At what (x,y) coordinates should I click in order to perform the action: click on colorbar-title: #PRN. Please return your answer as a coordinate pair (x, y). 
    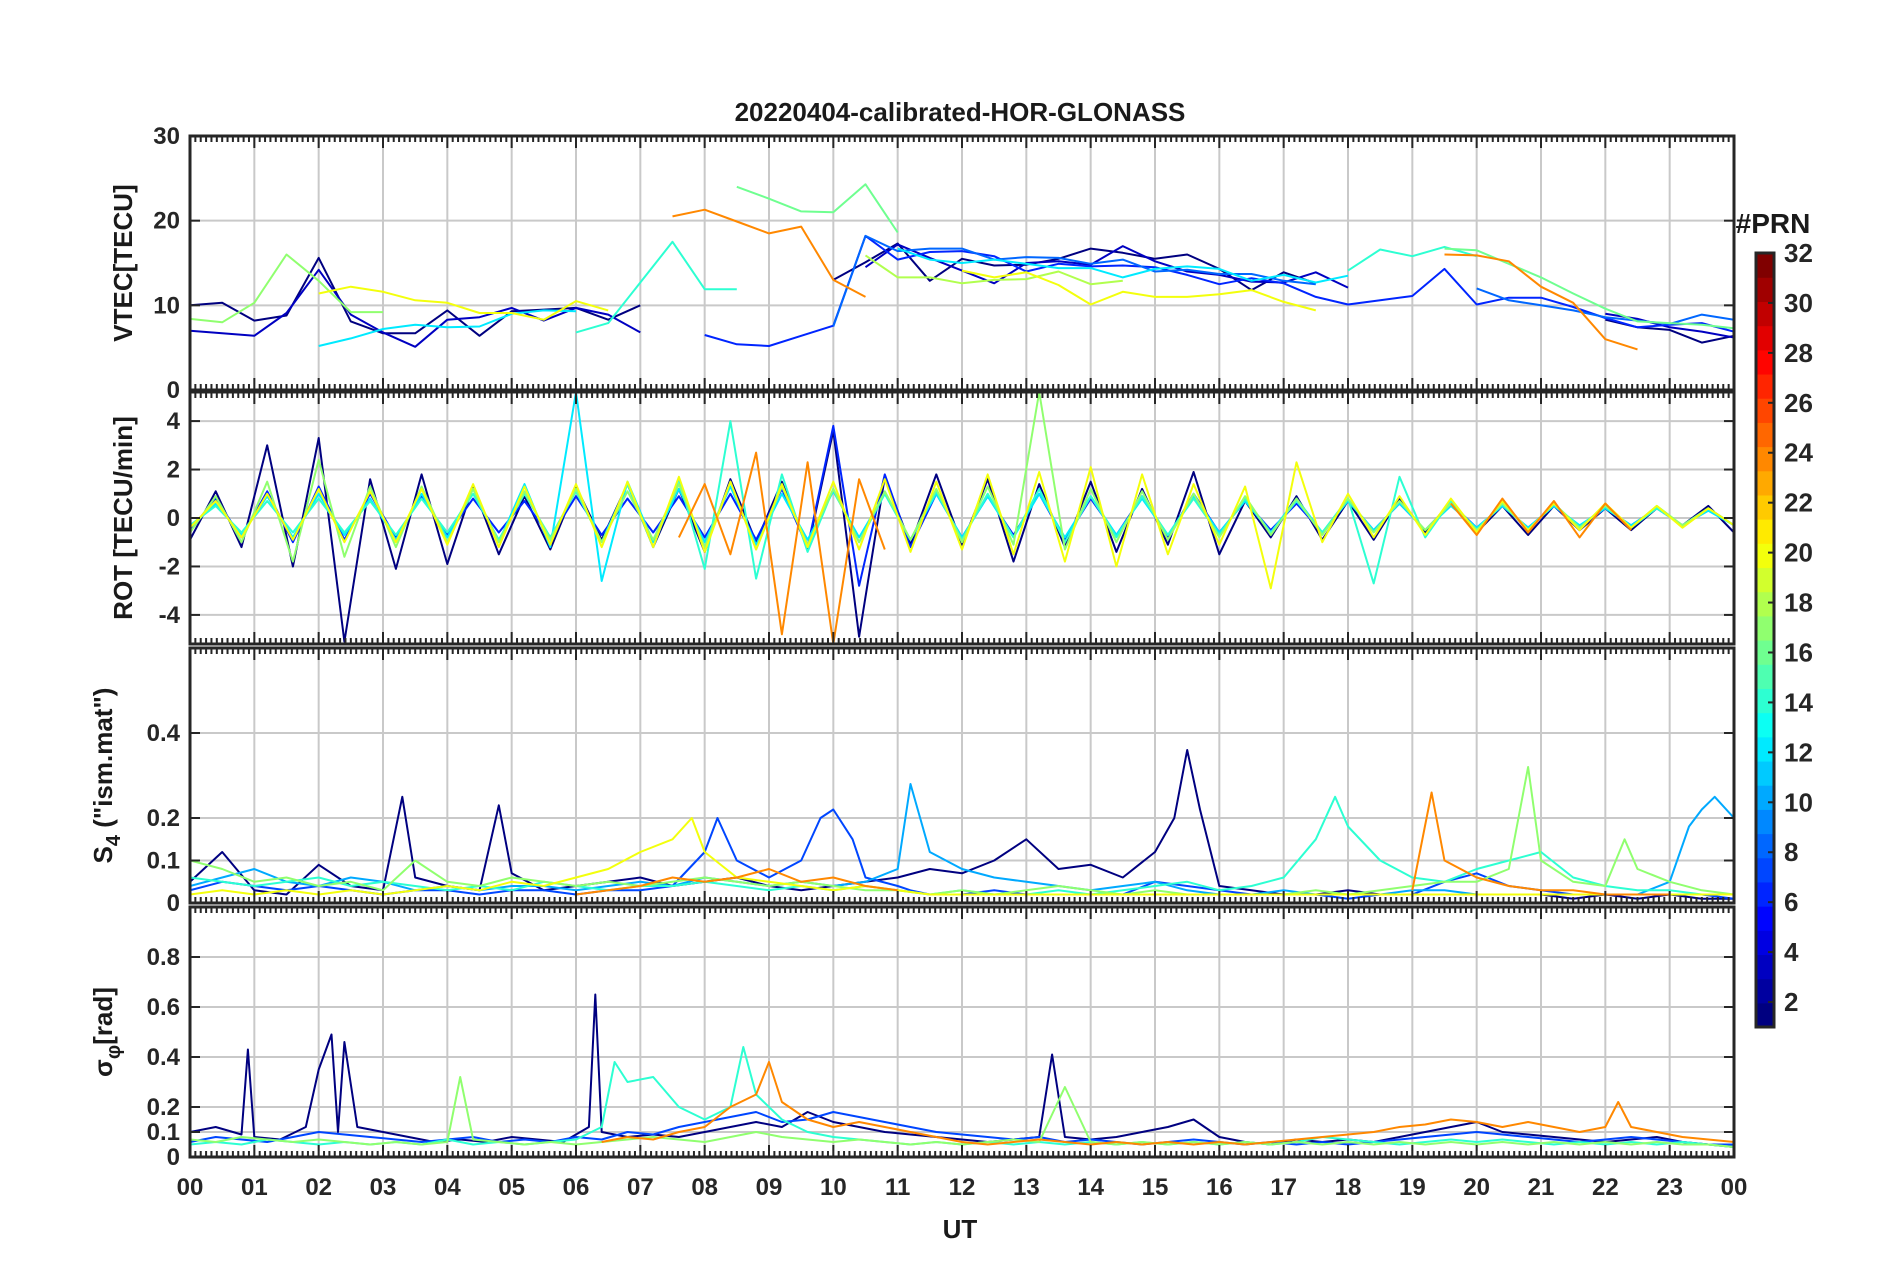
    Looking at the image, I should click on (1773, 223).